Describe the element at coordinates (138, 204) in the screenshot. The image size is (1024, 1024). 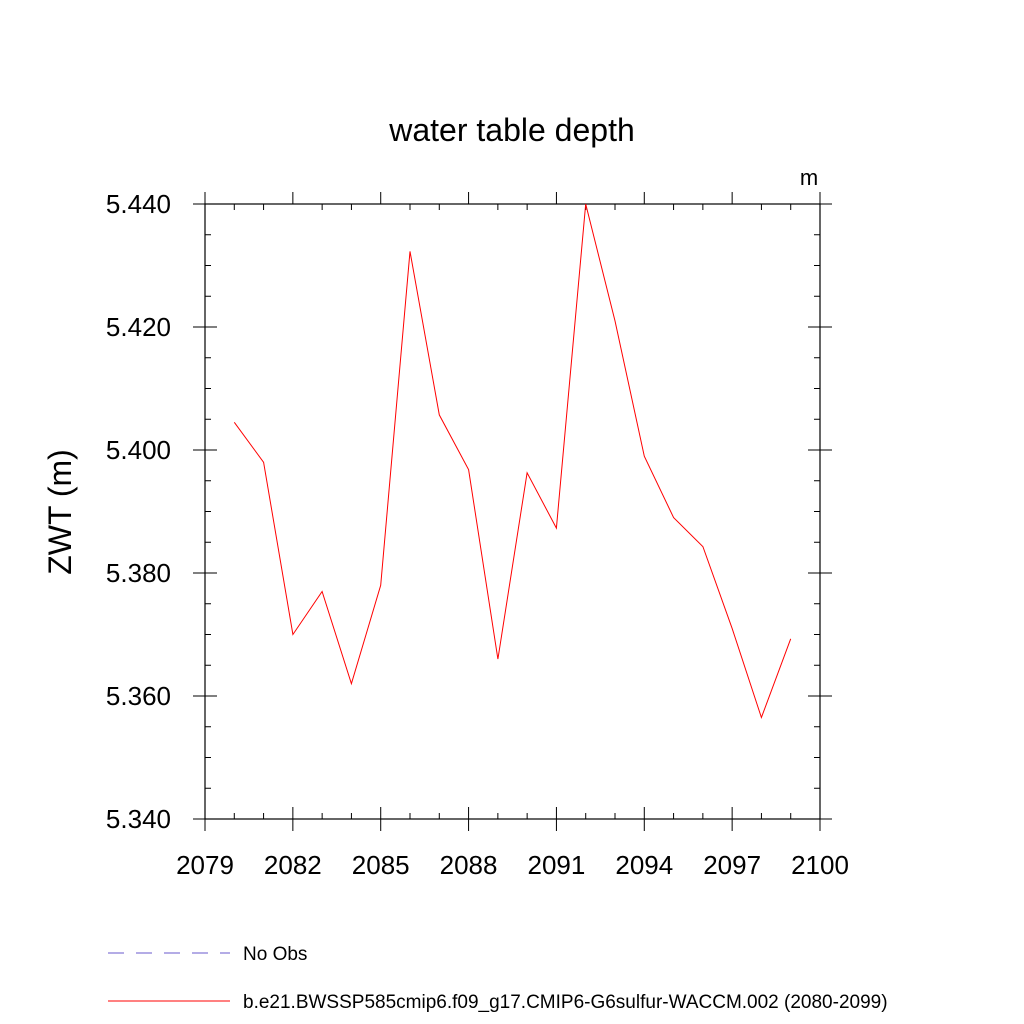
I see `y-tick-label: 5.440` at that location.